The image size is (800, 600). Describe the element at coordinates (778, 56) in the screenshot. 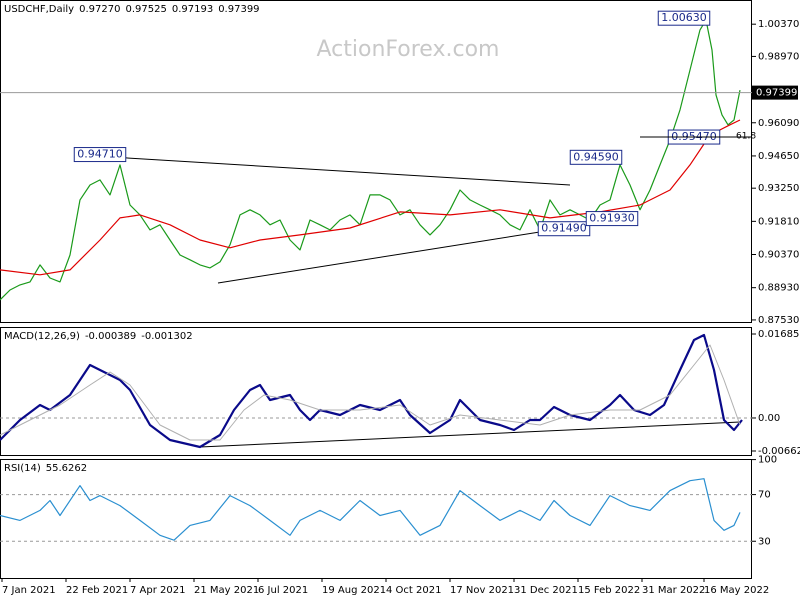

I see `y-tick-label: 0.98970` at that location.